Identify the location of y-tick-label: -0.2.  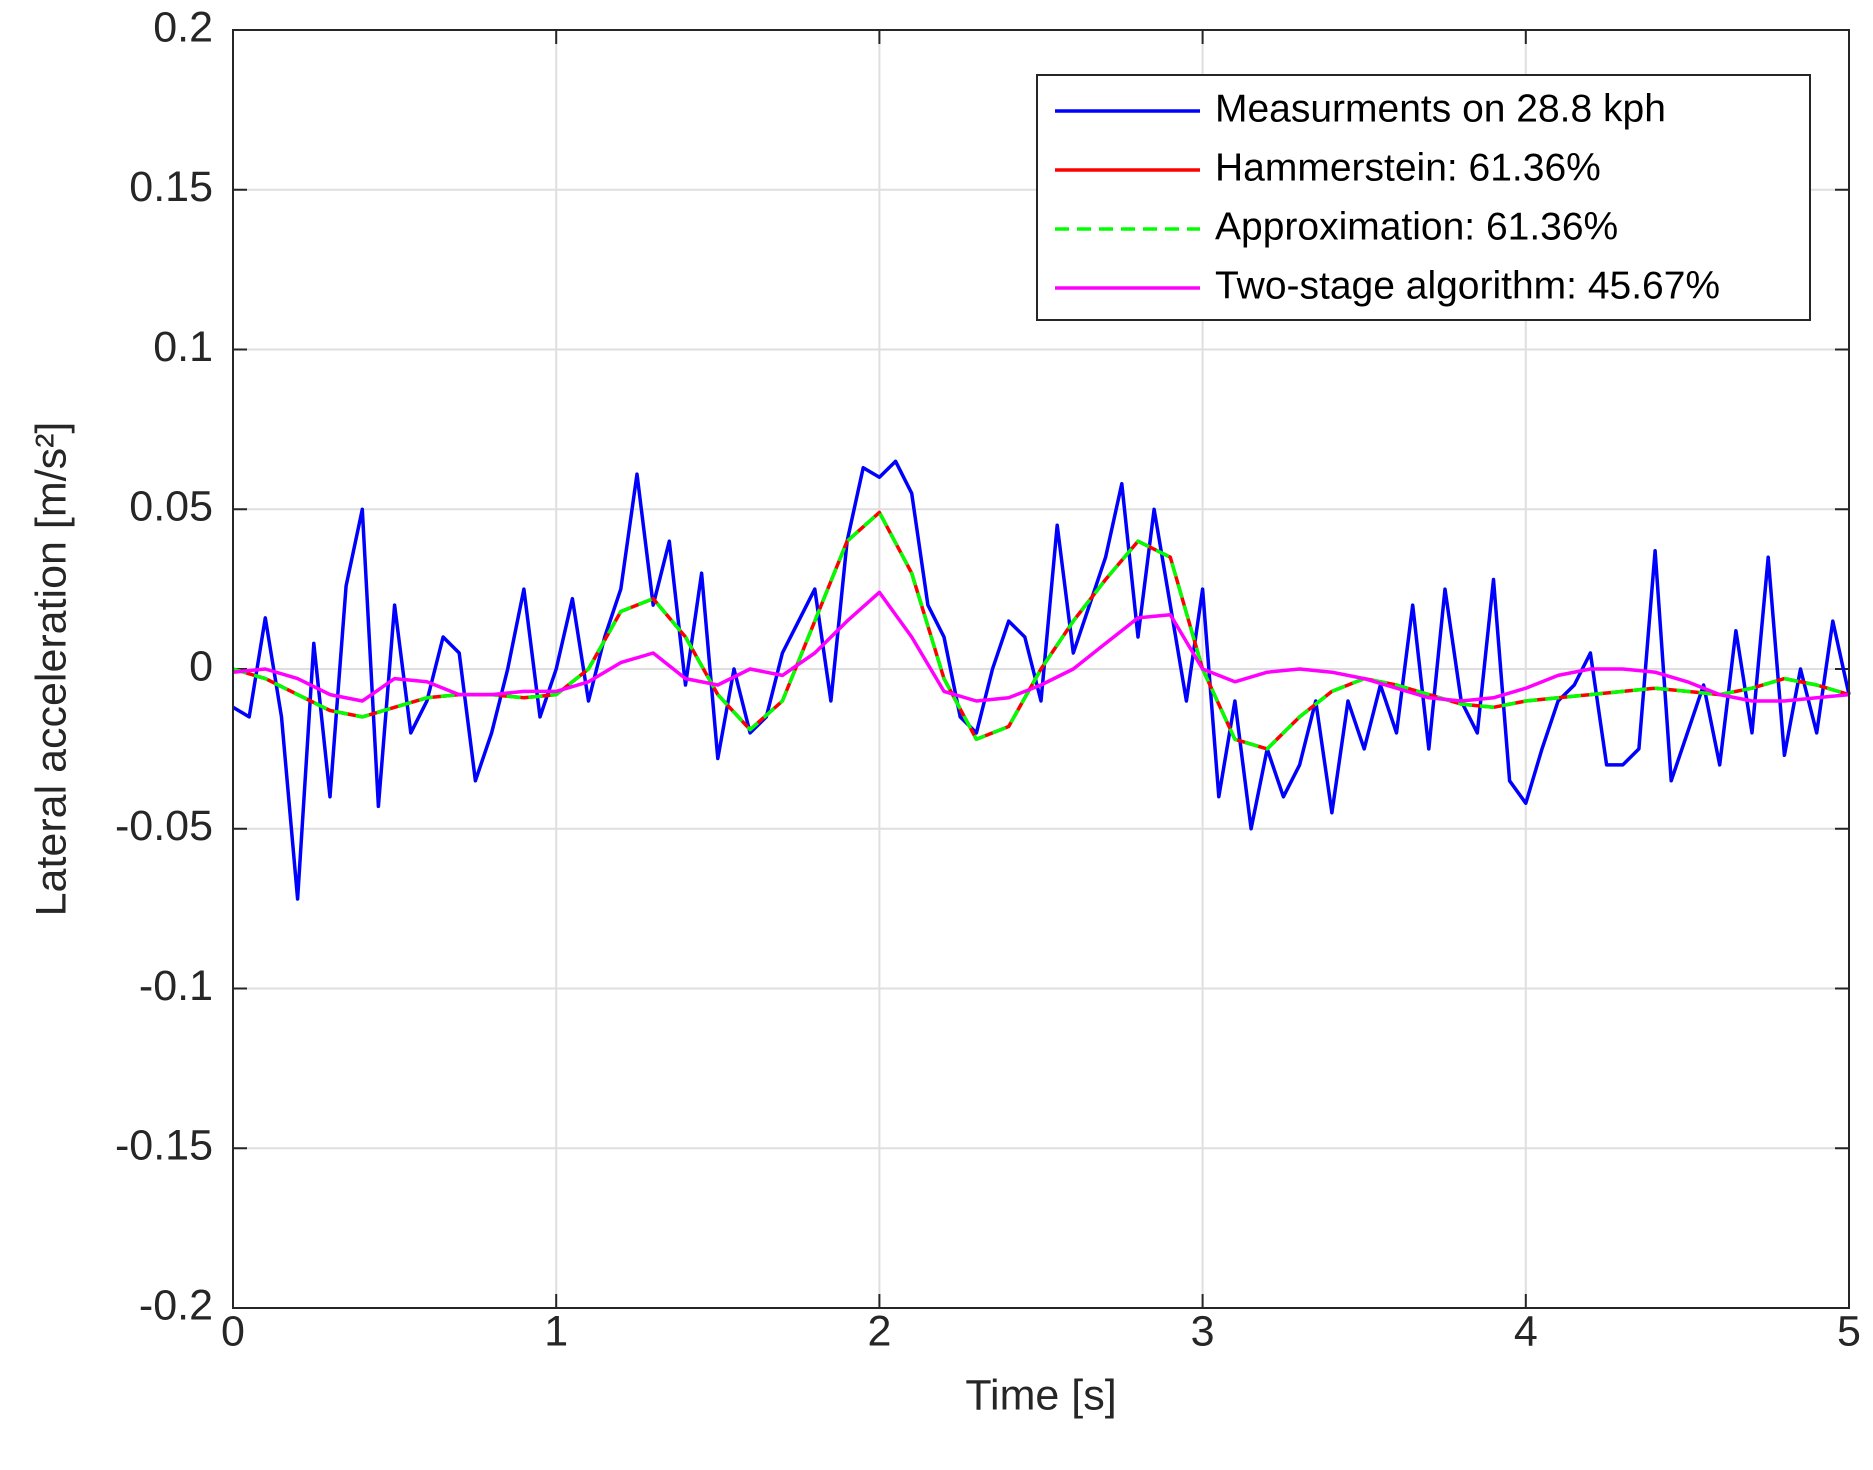
(176, 1305).